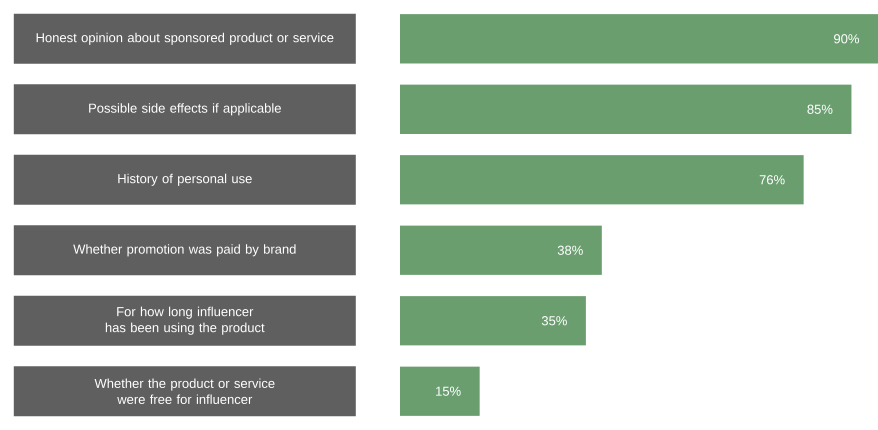  Describe the element at coordinates (185, 109) in the screenshot. I see `y-tick-label: Possible side effects if applicable` at that location.